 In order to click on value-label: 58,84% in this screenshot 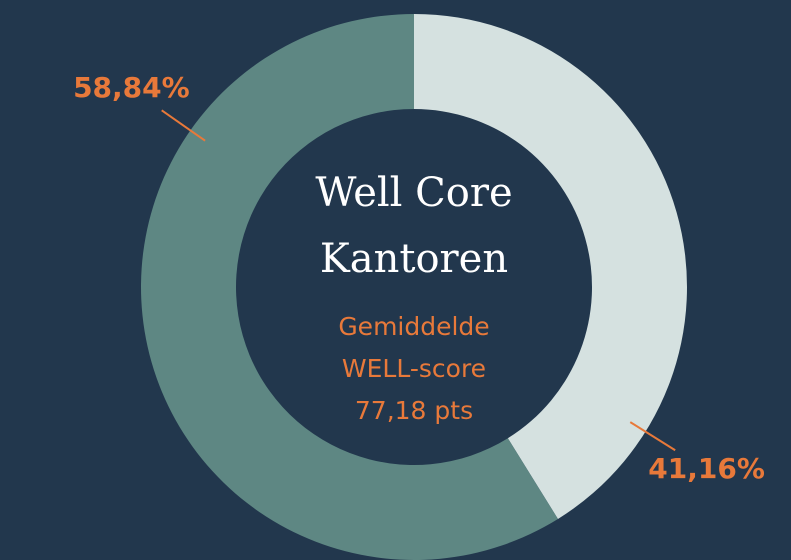, I will do `click(131, 87)`.